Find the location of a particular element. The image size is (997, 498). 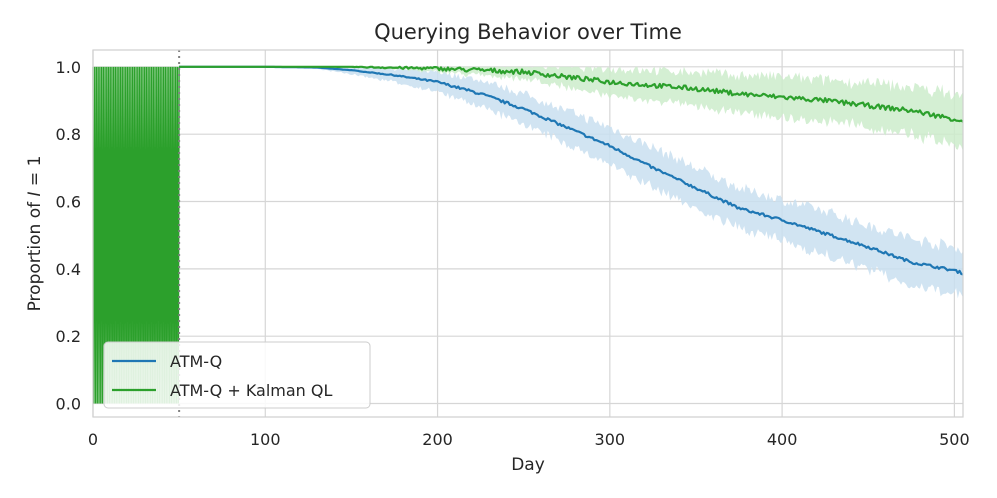

chart-title: Querying Behavior over Time is located at coordinates (528, 32).